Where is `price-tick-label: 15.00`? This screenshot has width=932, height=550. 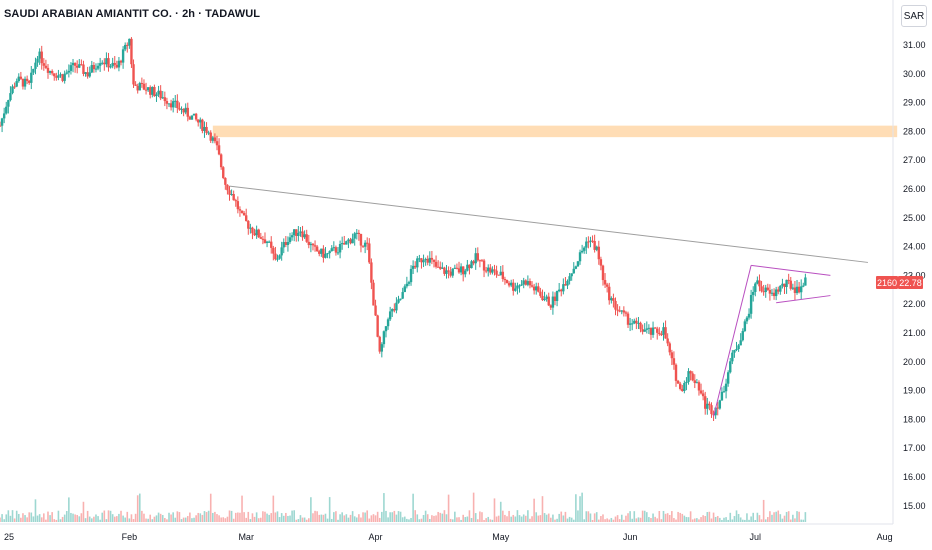 price-tick-label: 15.00 is located at coordinates (914, 506).